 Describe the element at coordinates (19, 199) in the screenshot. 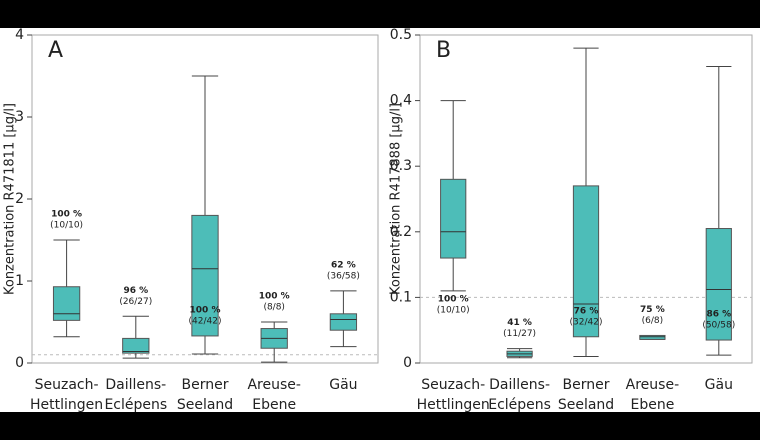

I see `y-tick-label: 2` at that location.